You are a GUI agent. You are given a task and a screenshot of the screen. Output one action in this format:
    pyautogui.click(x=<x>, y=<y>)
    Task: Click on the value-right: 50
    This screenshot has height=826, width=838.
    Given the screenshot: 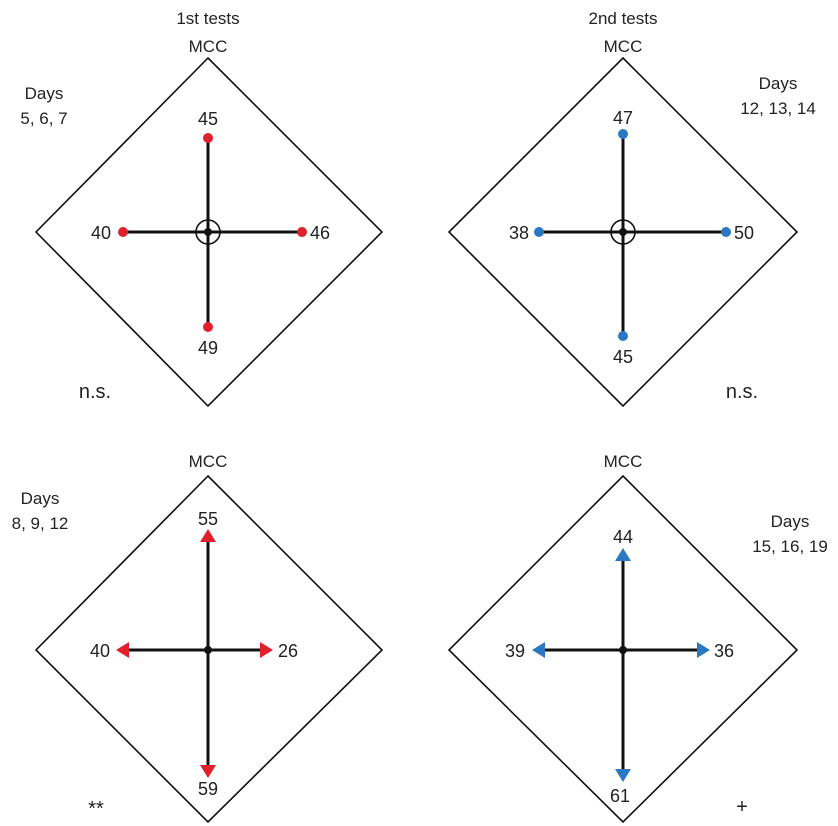 What is the action you would take?
    pyautogui.click(x=744, y=233)
    